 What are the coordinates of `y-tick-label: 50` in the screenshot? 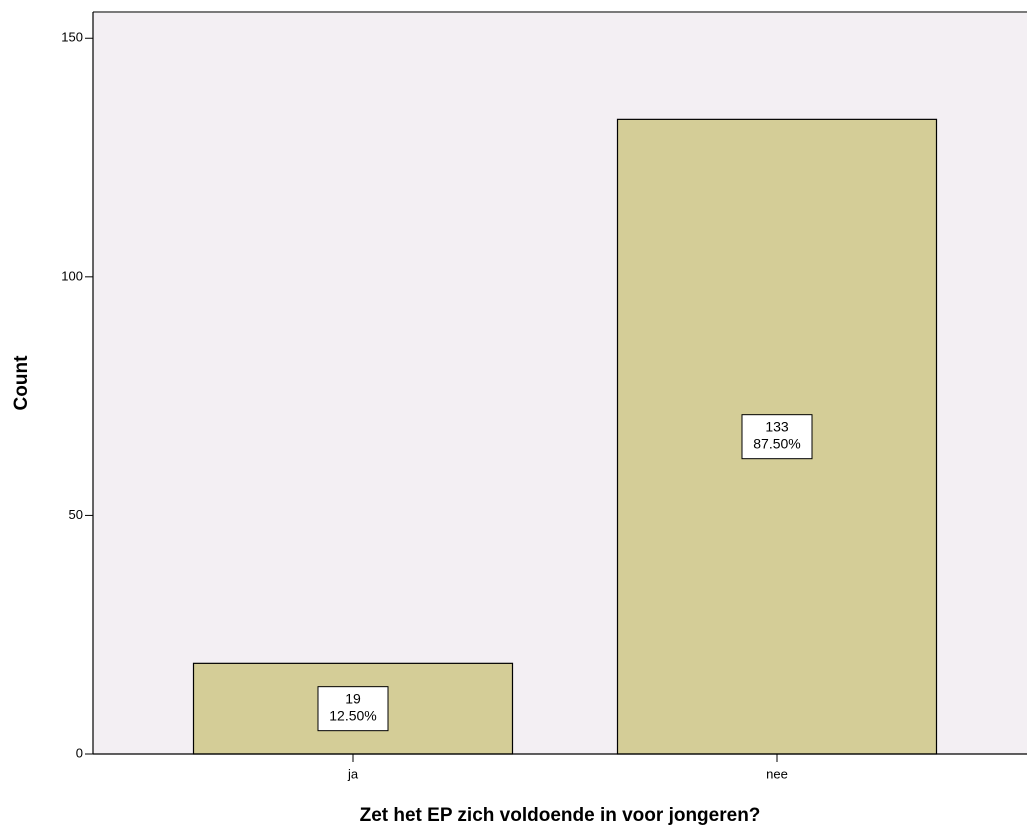 It's located at (76, 514).